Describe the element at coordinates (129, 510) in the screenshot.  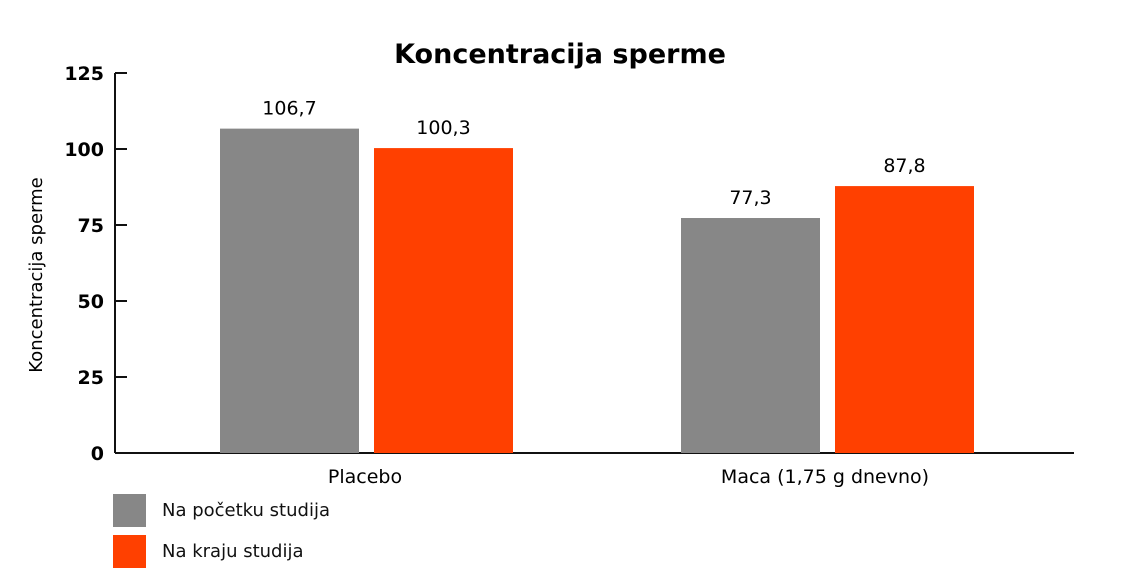
I see `legend-swatch-start` at that location.